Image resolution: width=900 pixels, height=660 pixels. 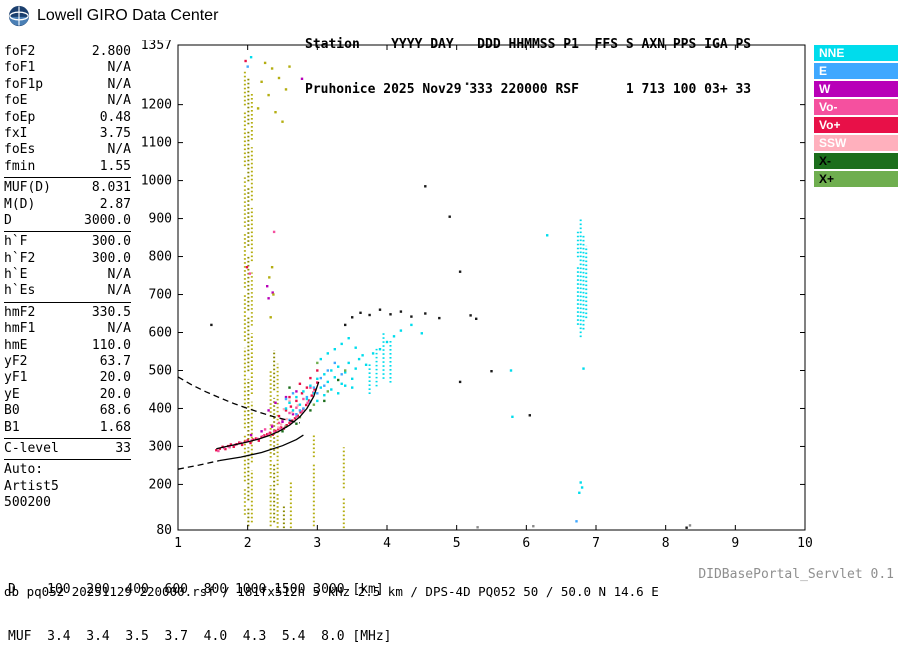 I want to click on x-axis-tick-label: 9, so click(x=735, y=543).